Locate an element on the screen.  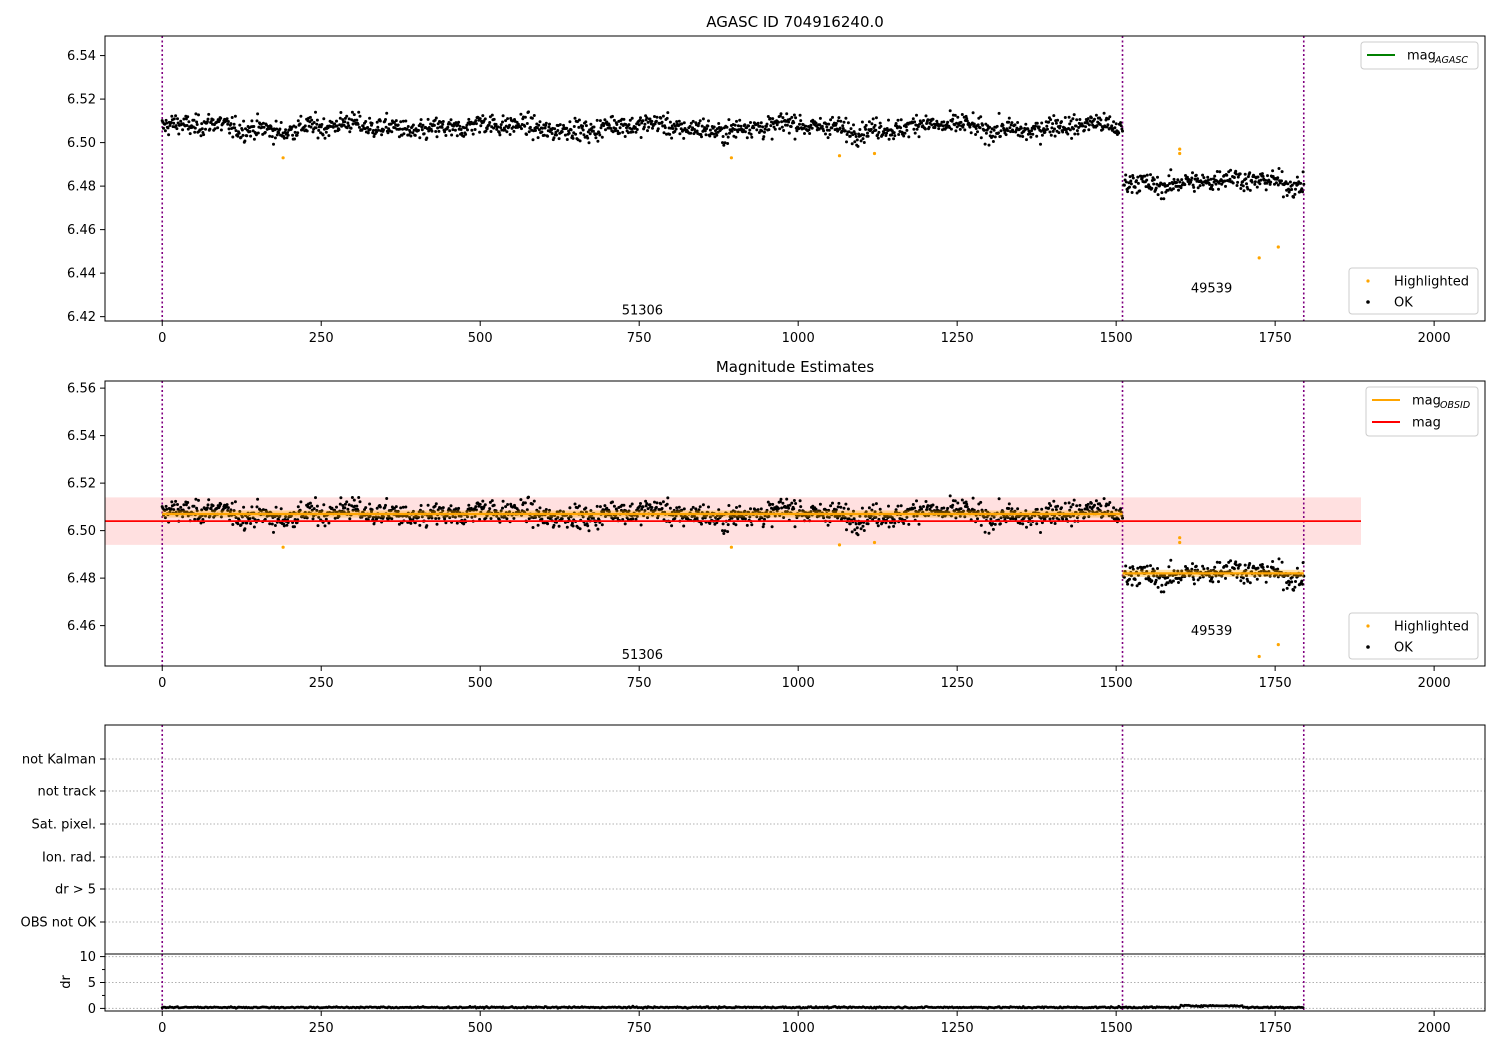
agasc-x-tick-label: 250 is located at coordinates (321, 338).